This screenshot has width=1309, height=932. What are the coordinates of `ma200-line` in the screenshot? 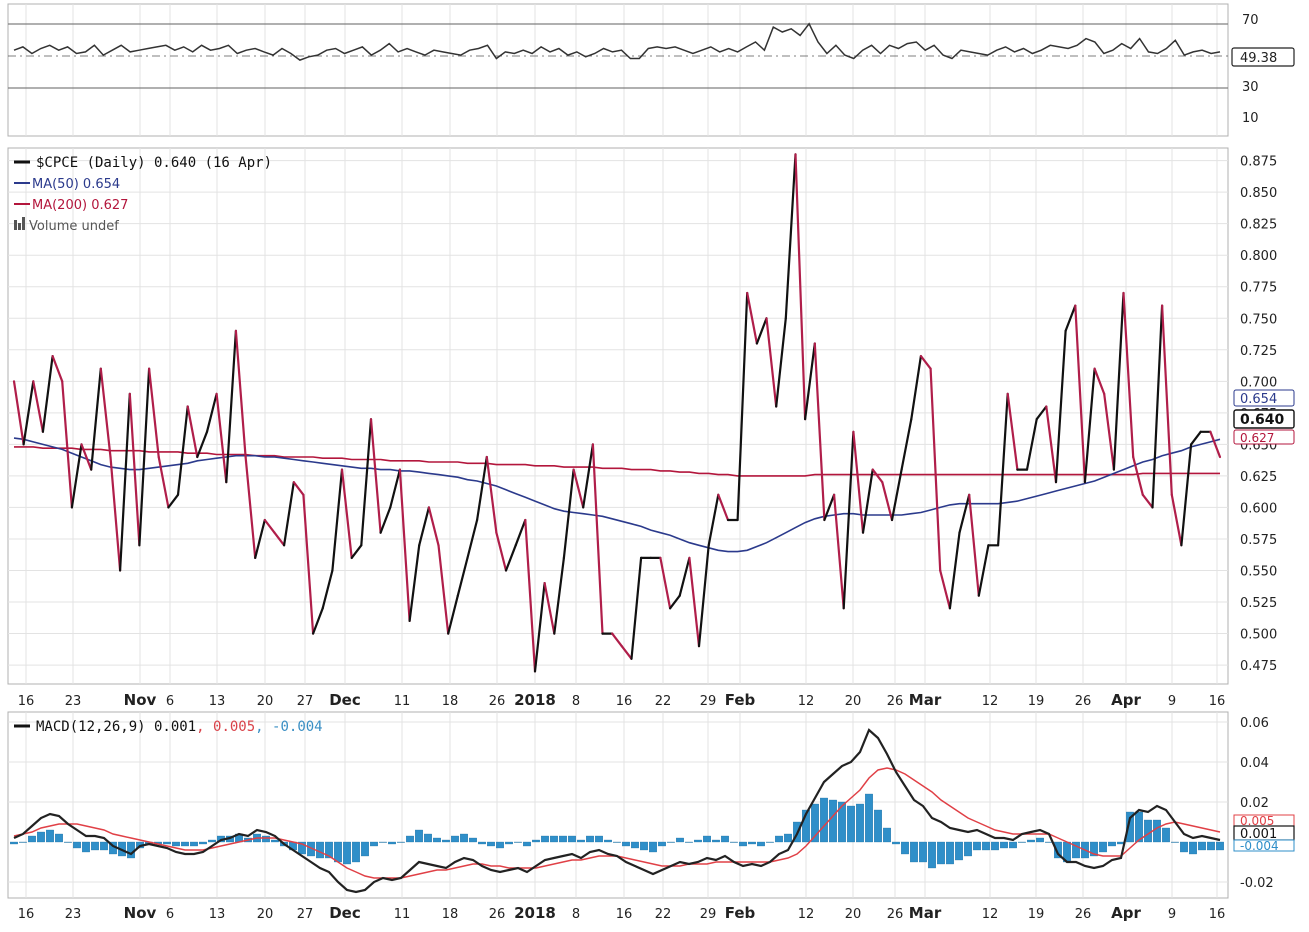 It's located at (617, 461).